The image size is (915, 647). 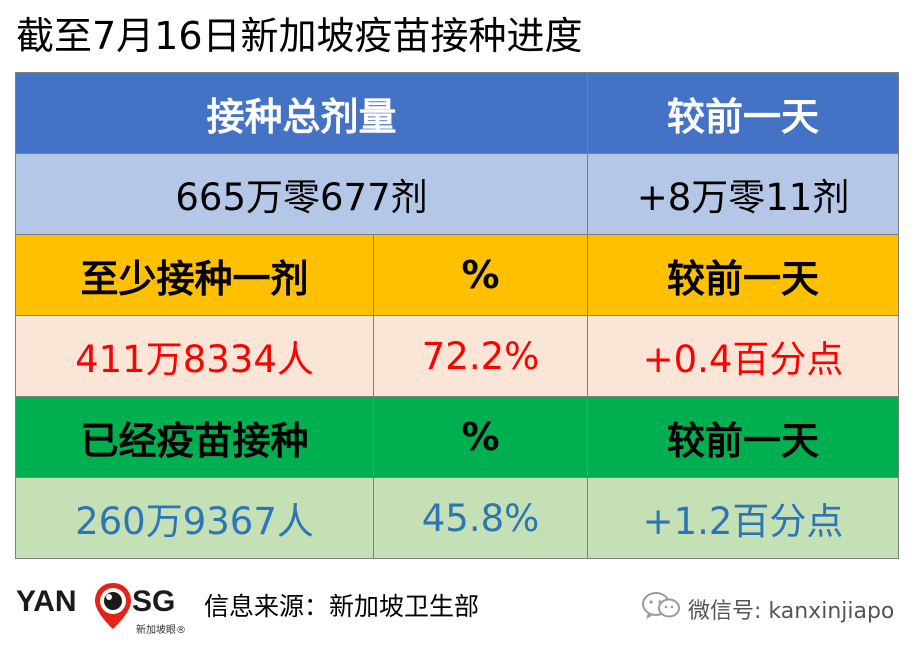 I want to click on fully-vaccinated-pct: 45.8%, so click(x=480, y=518).